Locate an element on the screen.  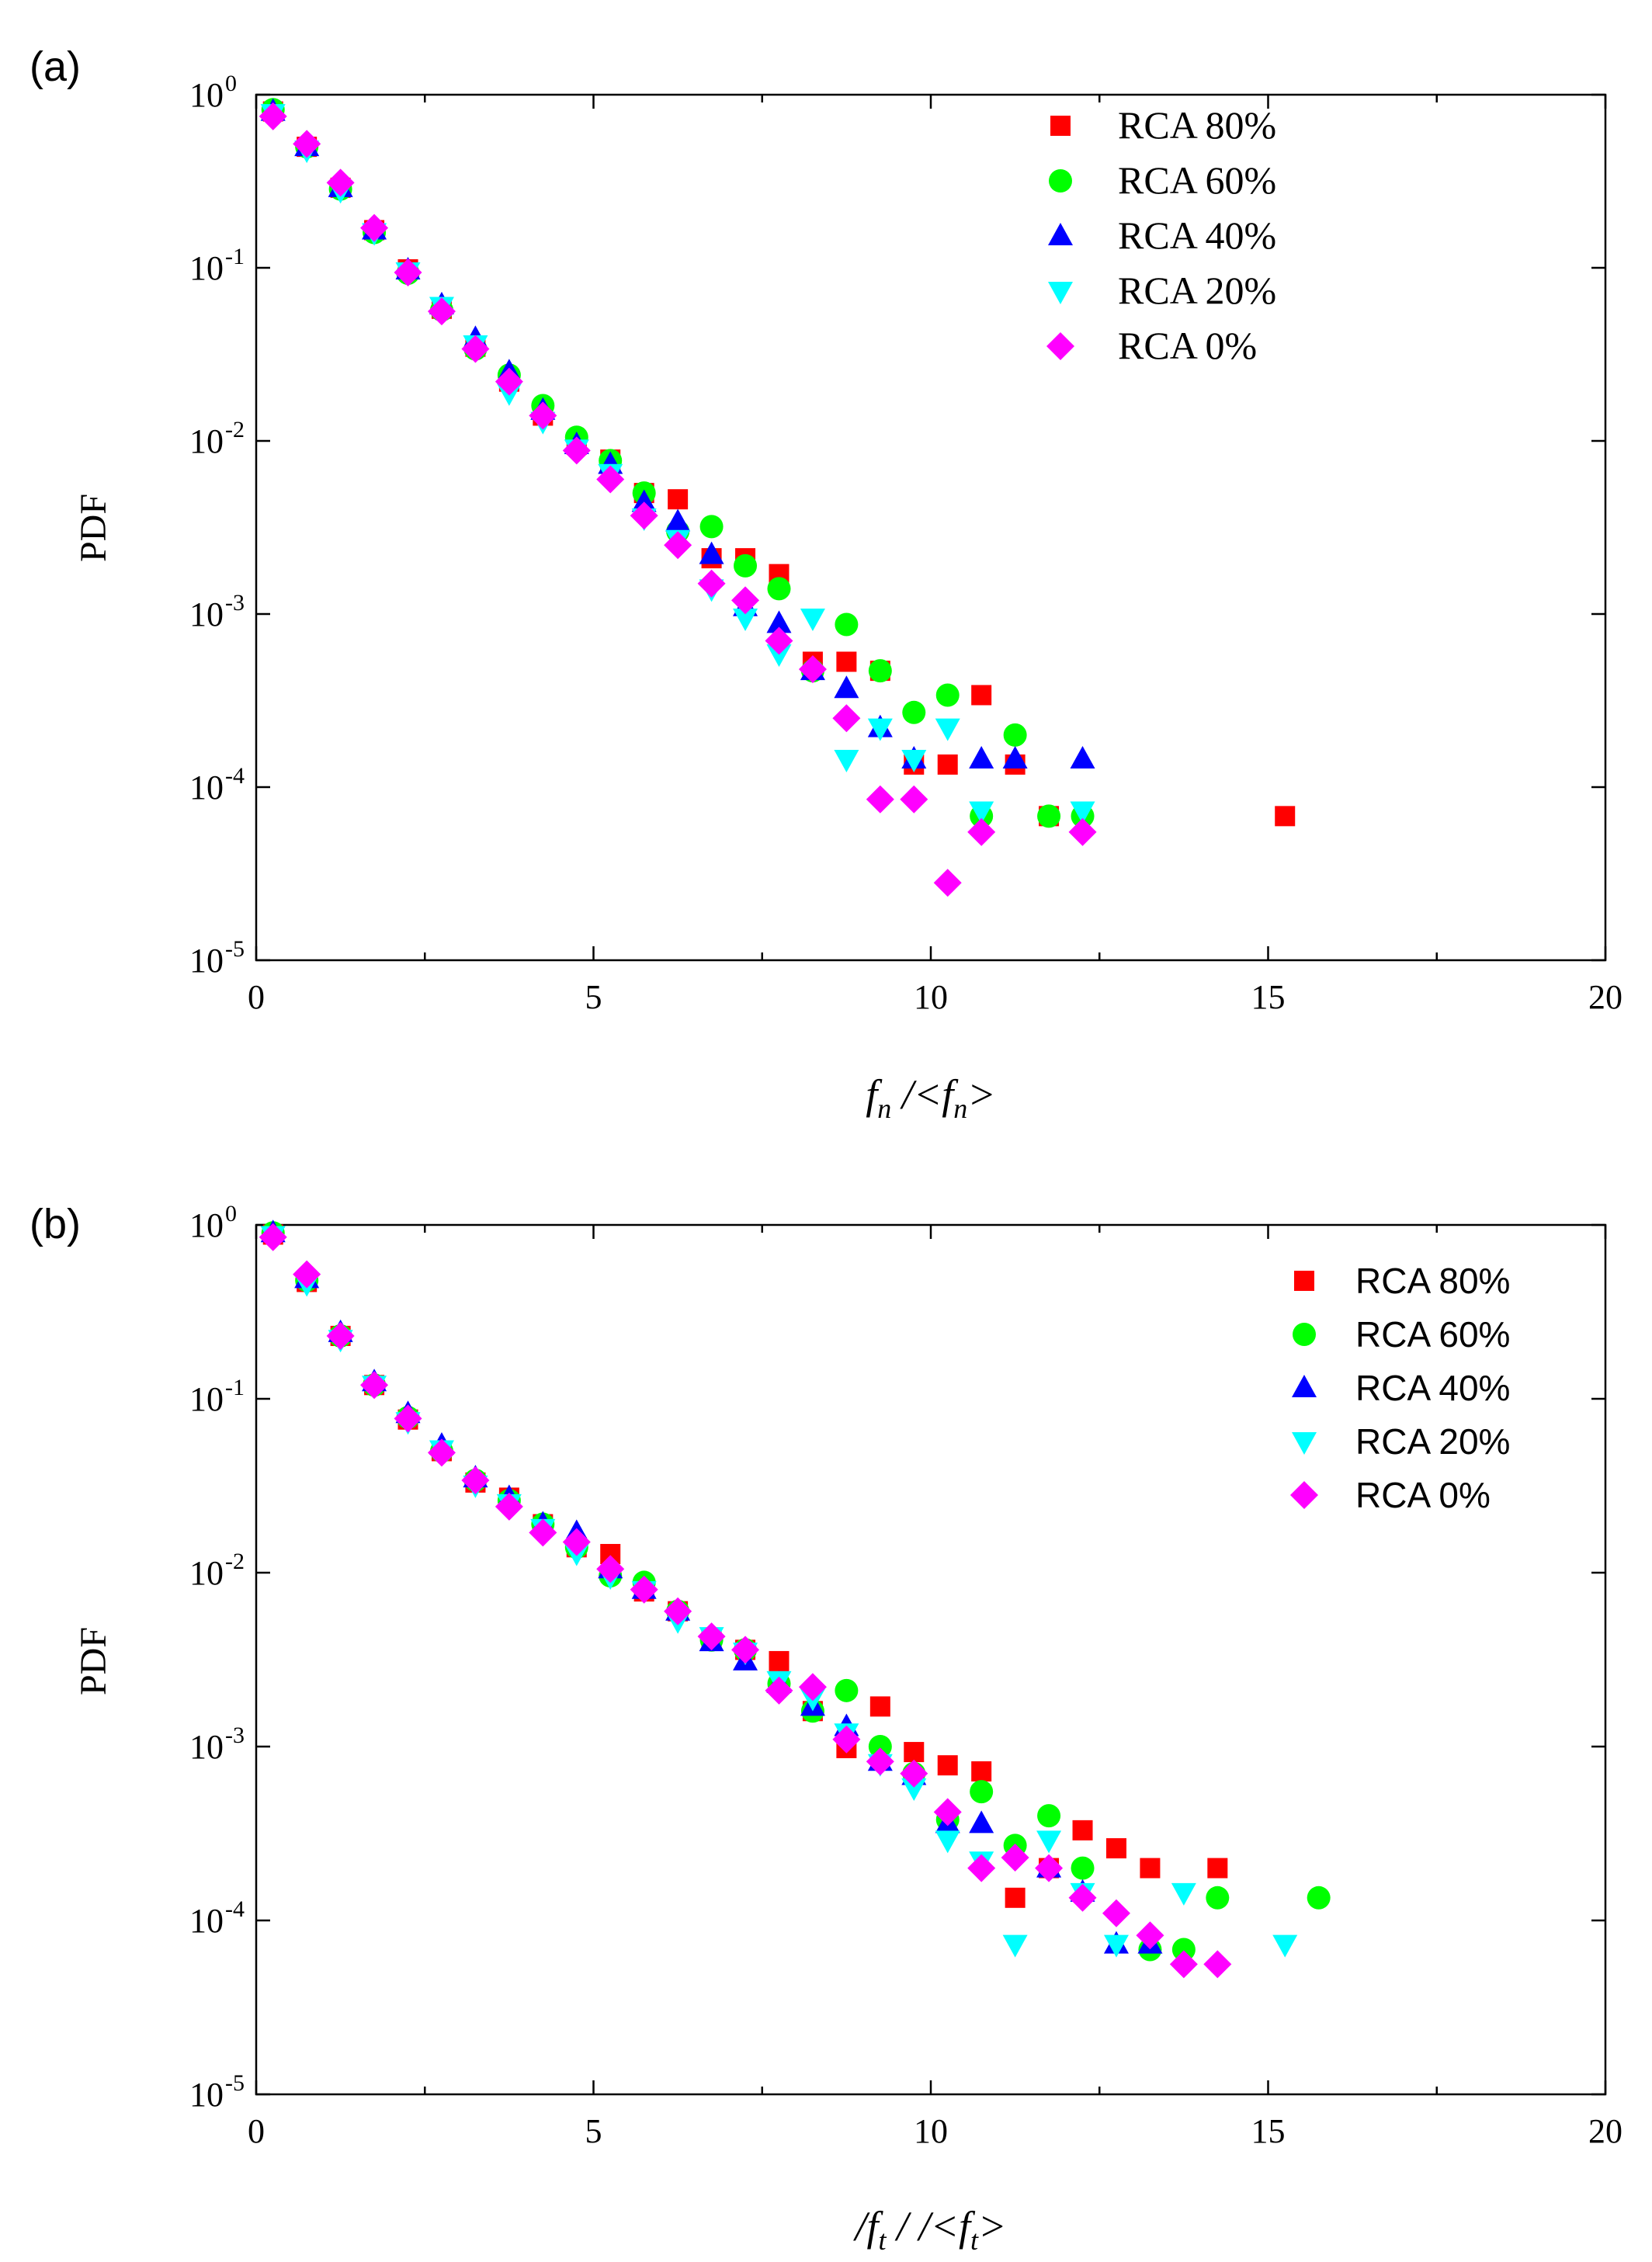
y-tick-label: 10⁰ is located at coordinates (213, 1222).